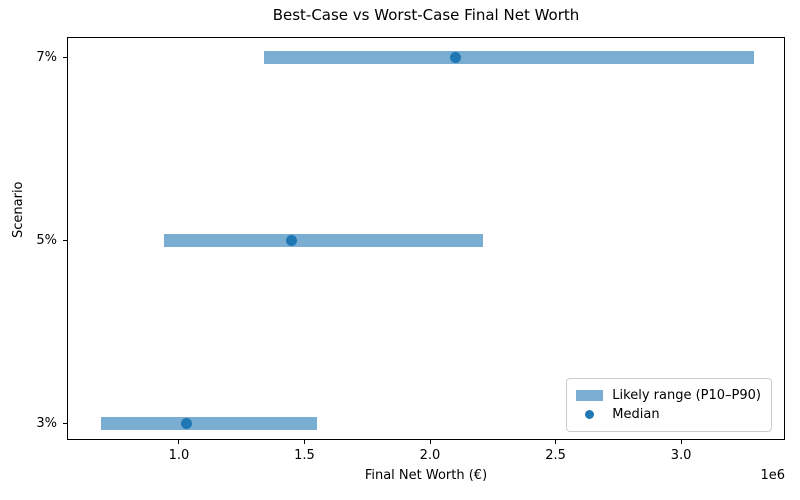 This screenshot has height=500, width=800. Describe the element at coordinates (46, 423) in the screenshot. I see `y-tick-label: 3%` at that location.